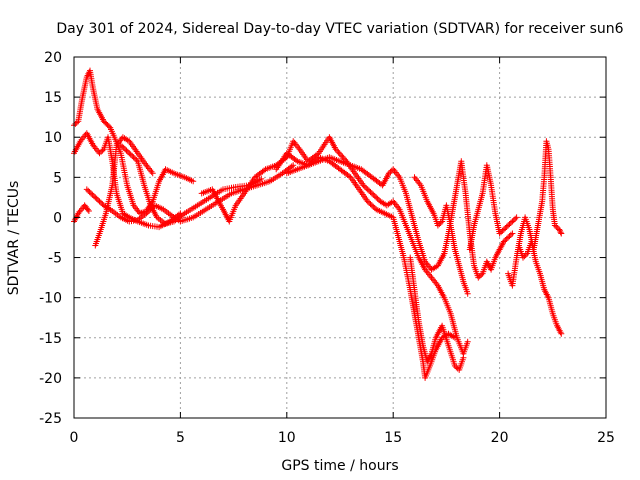 Image resolution: width=640 pixels, height=480 pixels. I want to click on series-trace-j, so click(437, 313).